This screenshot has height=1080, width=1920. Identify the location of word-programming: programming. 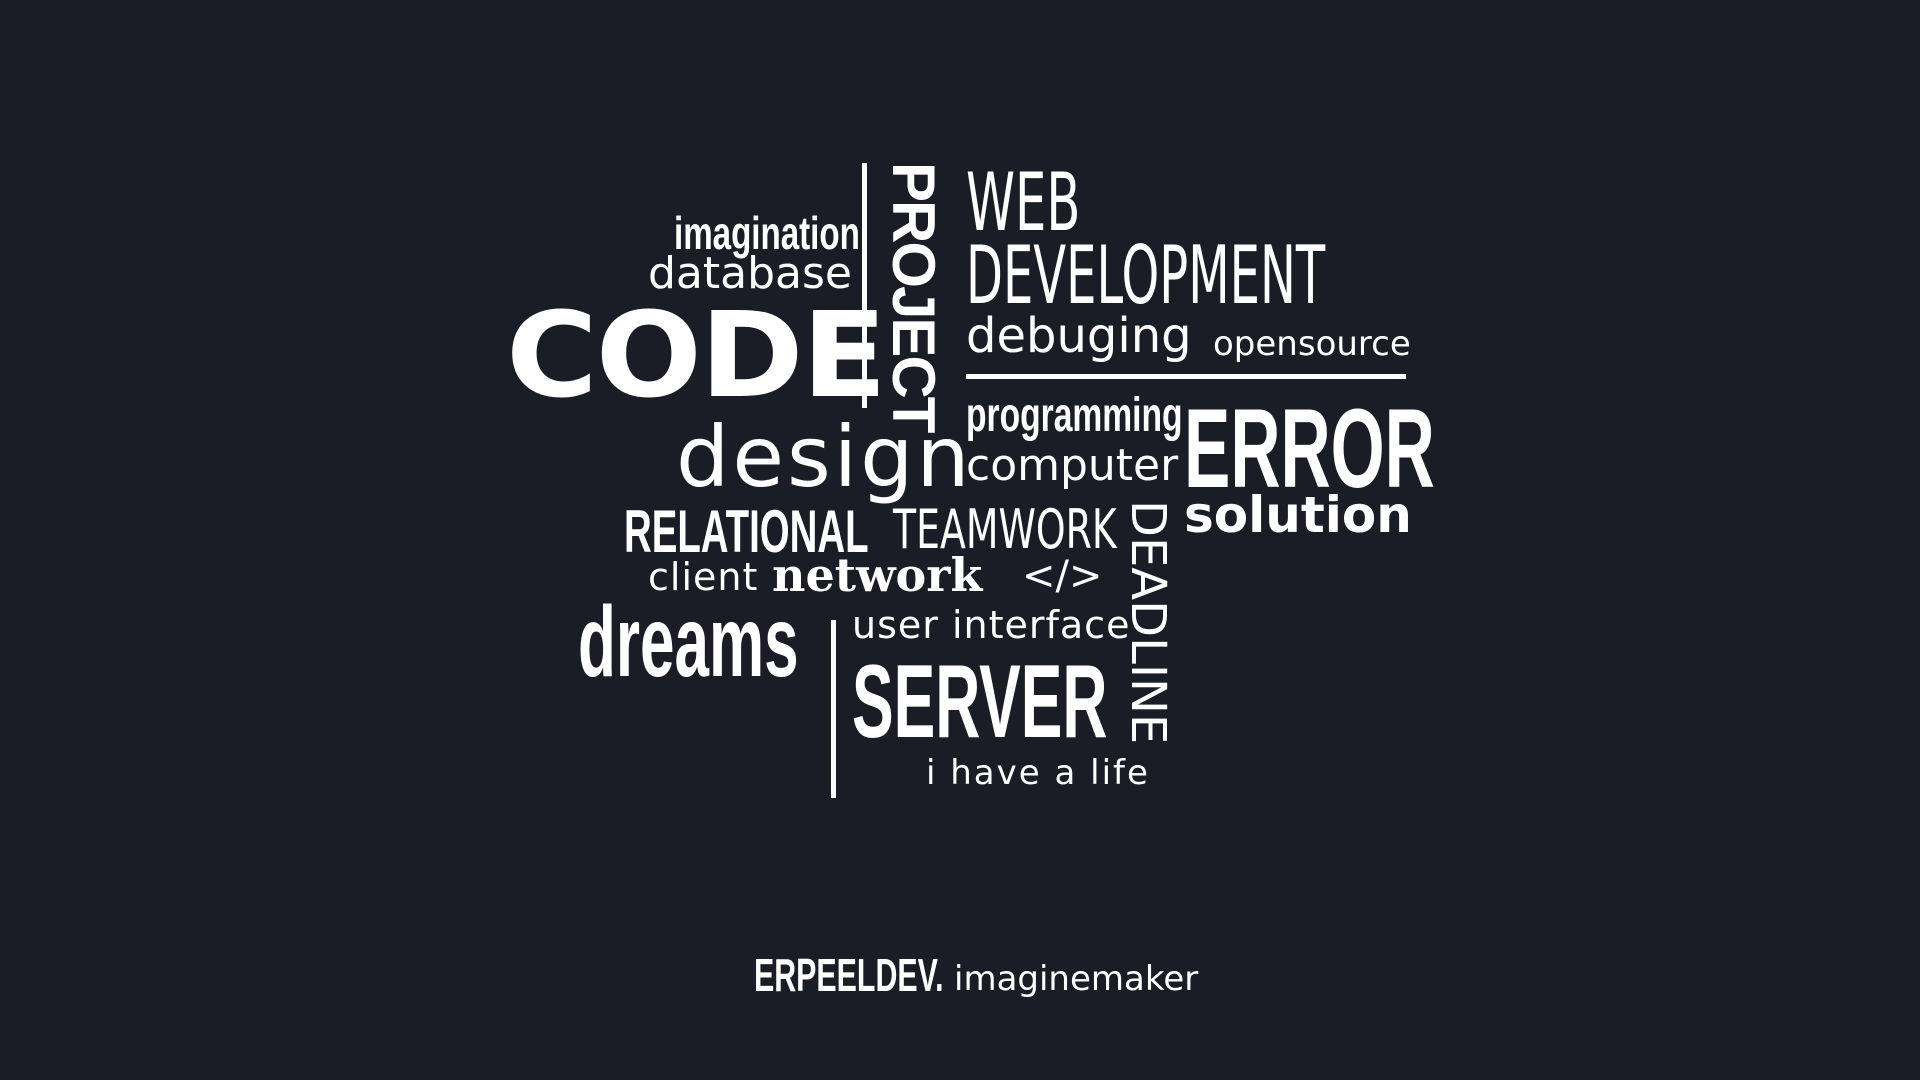
(1074, 415).